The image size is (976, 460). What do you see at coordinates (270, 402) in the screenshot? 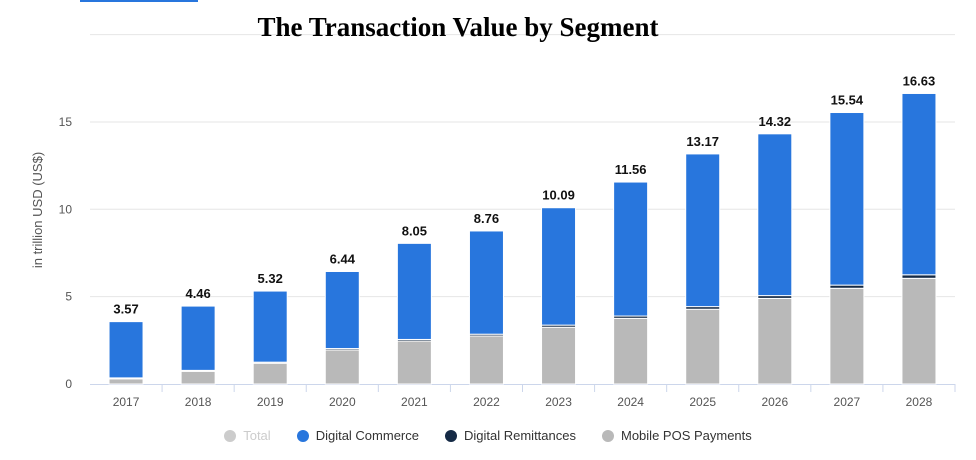
I see `x-tick-label: 2019` at bounding box center [270, 402].